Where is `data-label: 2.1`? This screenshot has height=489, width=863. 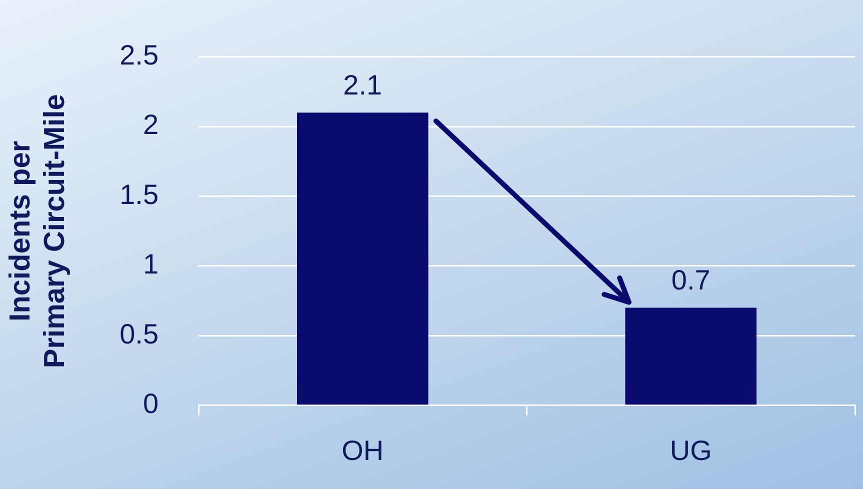 data-label: 2.1 is located at coordinates (362, 84).